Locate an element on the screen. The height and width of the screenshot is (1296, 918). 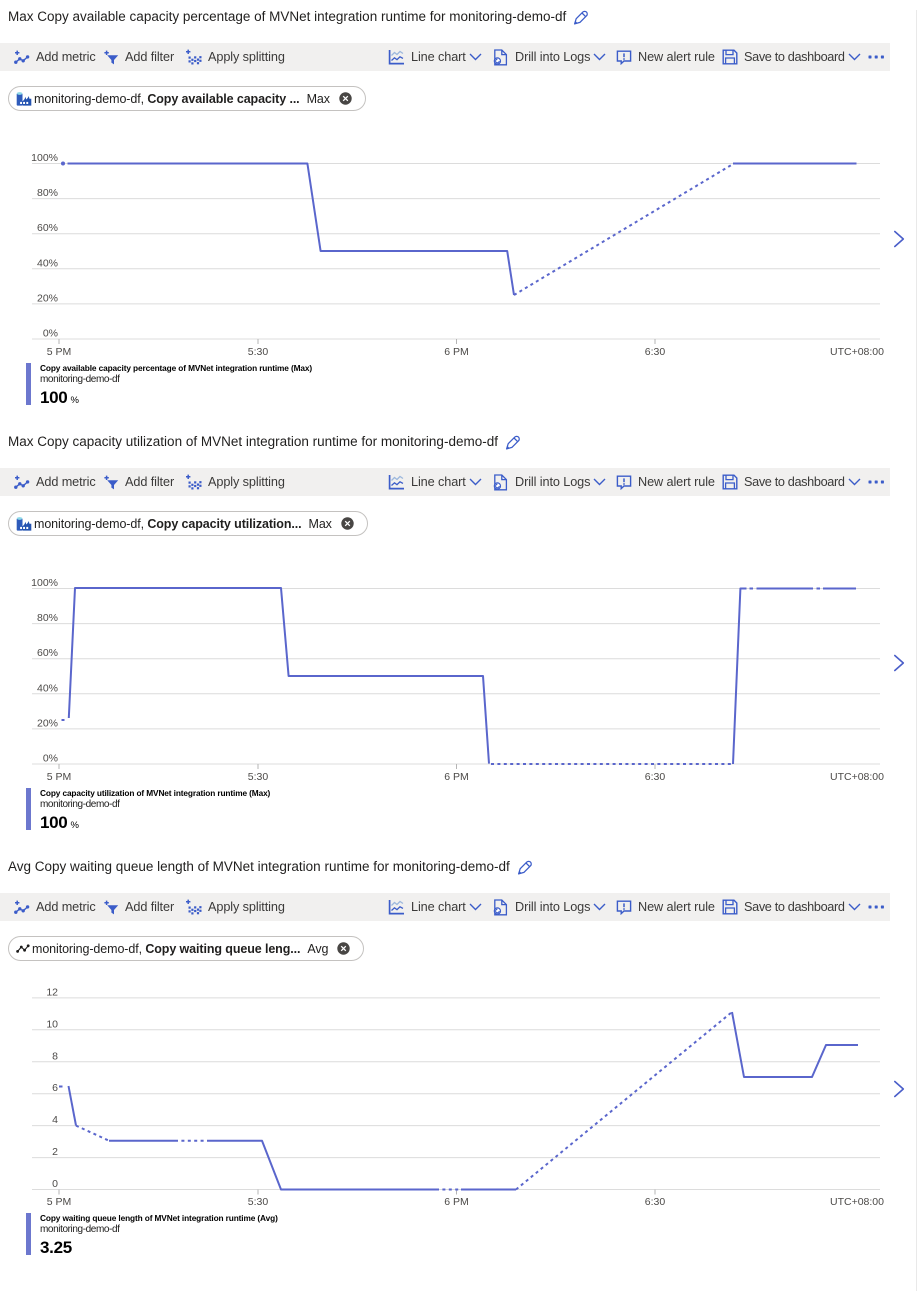
svg-text: 4 is located at coordinates (55, 1120).